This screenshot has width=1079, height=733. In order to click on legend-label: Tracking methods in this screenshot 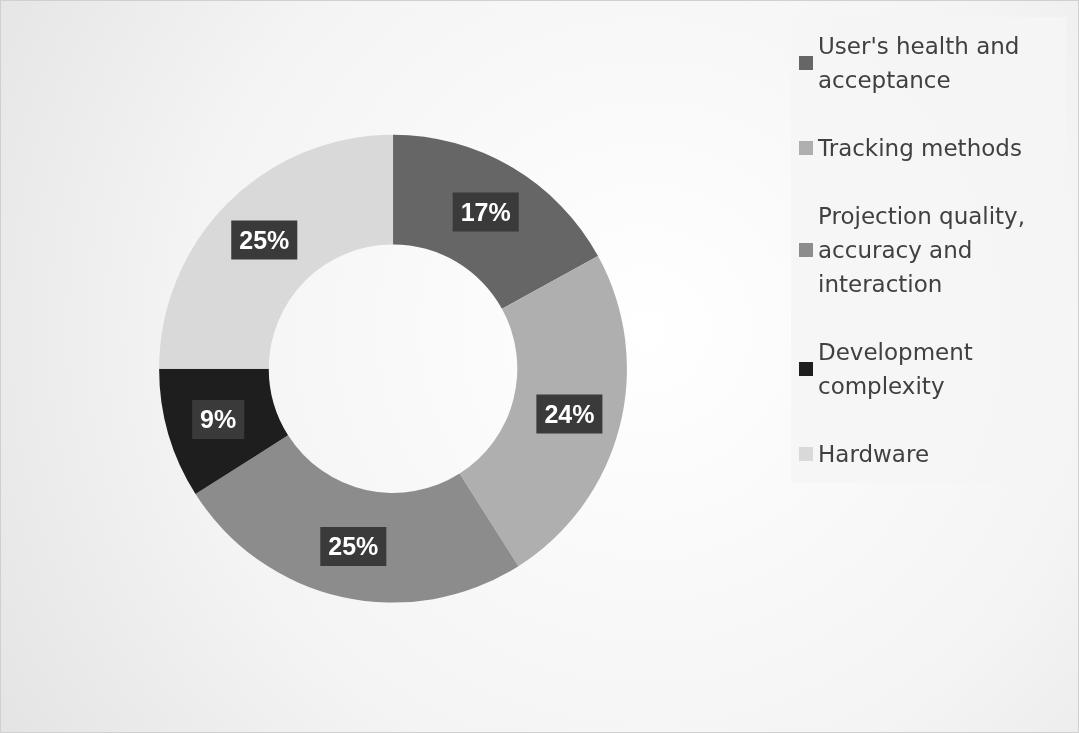, I will do `click(919, 148)`.